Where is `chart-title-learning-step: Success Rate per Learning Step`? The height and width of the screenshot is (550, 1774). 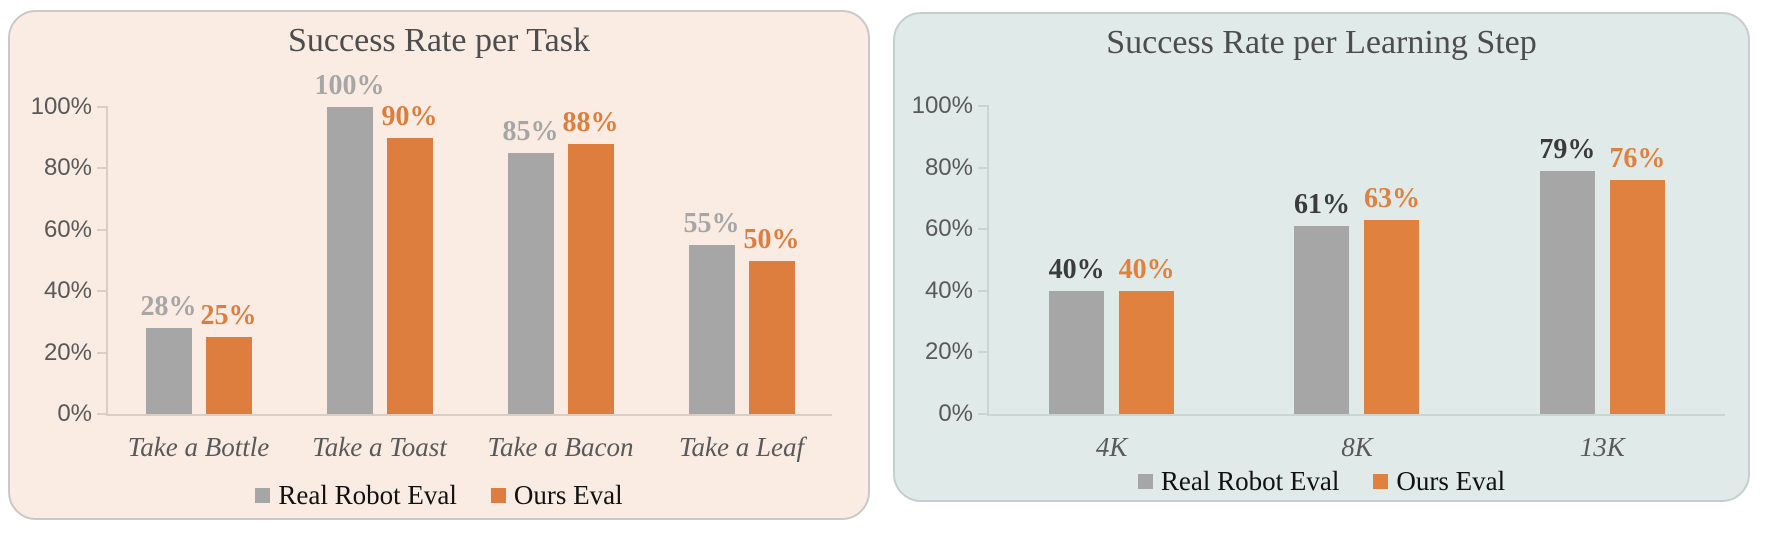
chart-title-learning-step: Success Rate per Learning Step is located at coordinates (1321, 42).